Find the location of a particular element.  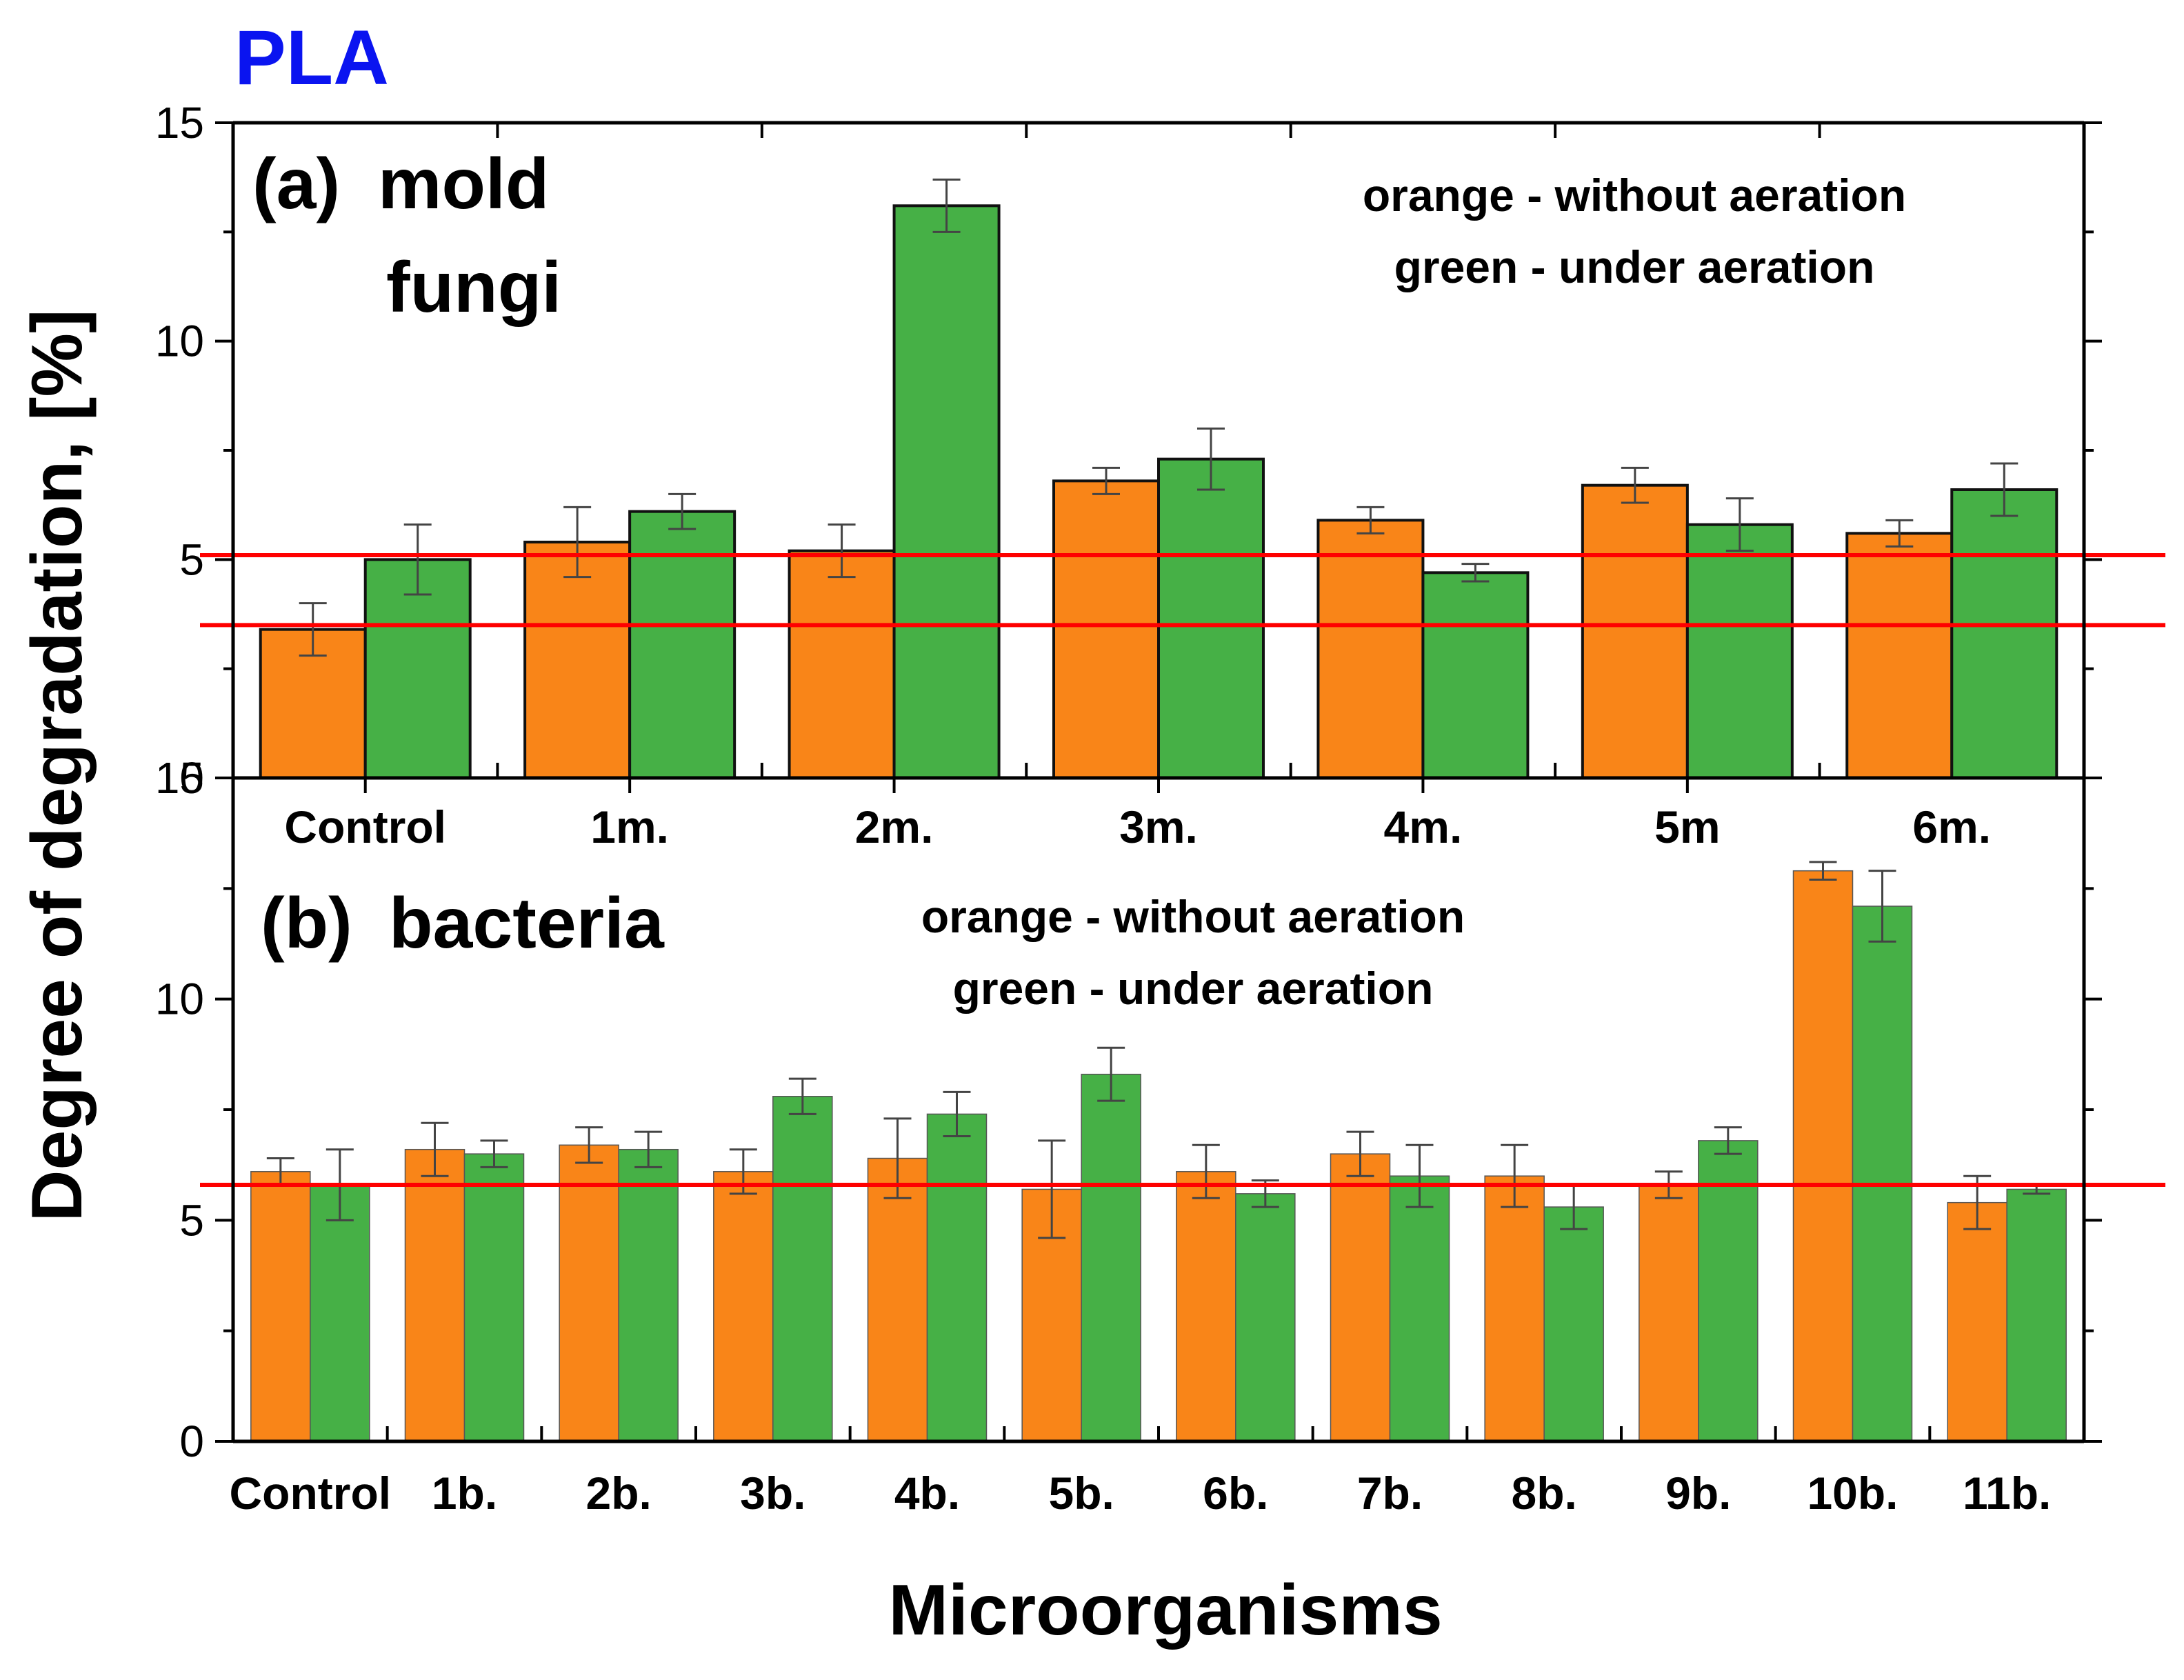

panel-a-label: (a) is located at coordinates (296, 184).